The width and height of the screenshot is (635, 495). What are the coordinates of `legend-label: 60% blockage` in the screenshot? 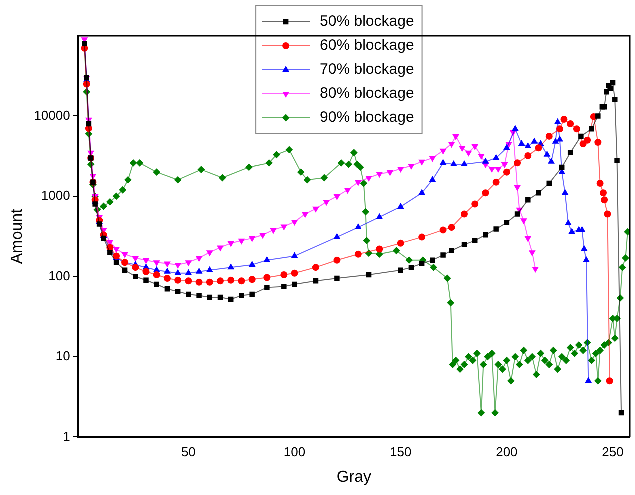 It's located at (367, 45).